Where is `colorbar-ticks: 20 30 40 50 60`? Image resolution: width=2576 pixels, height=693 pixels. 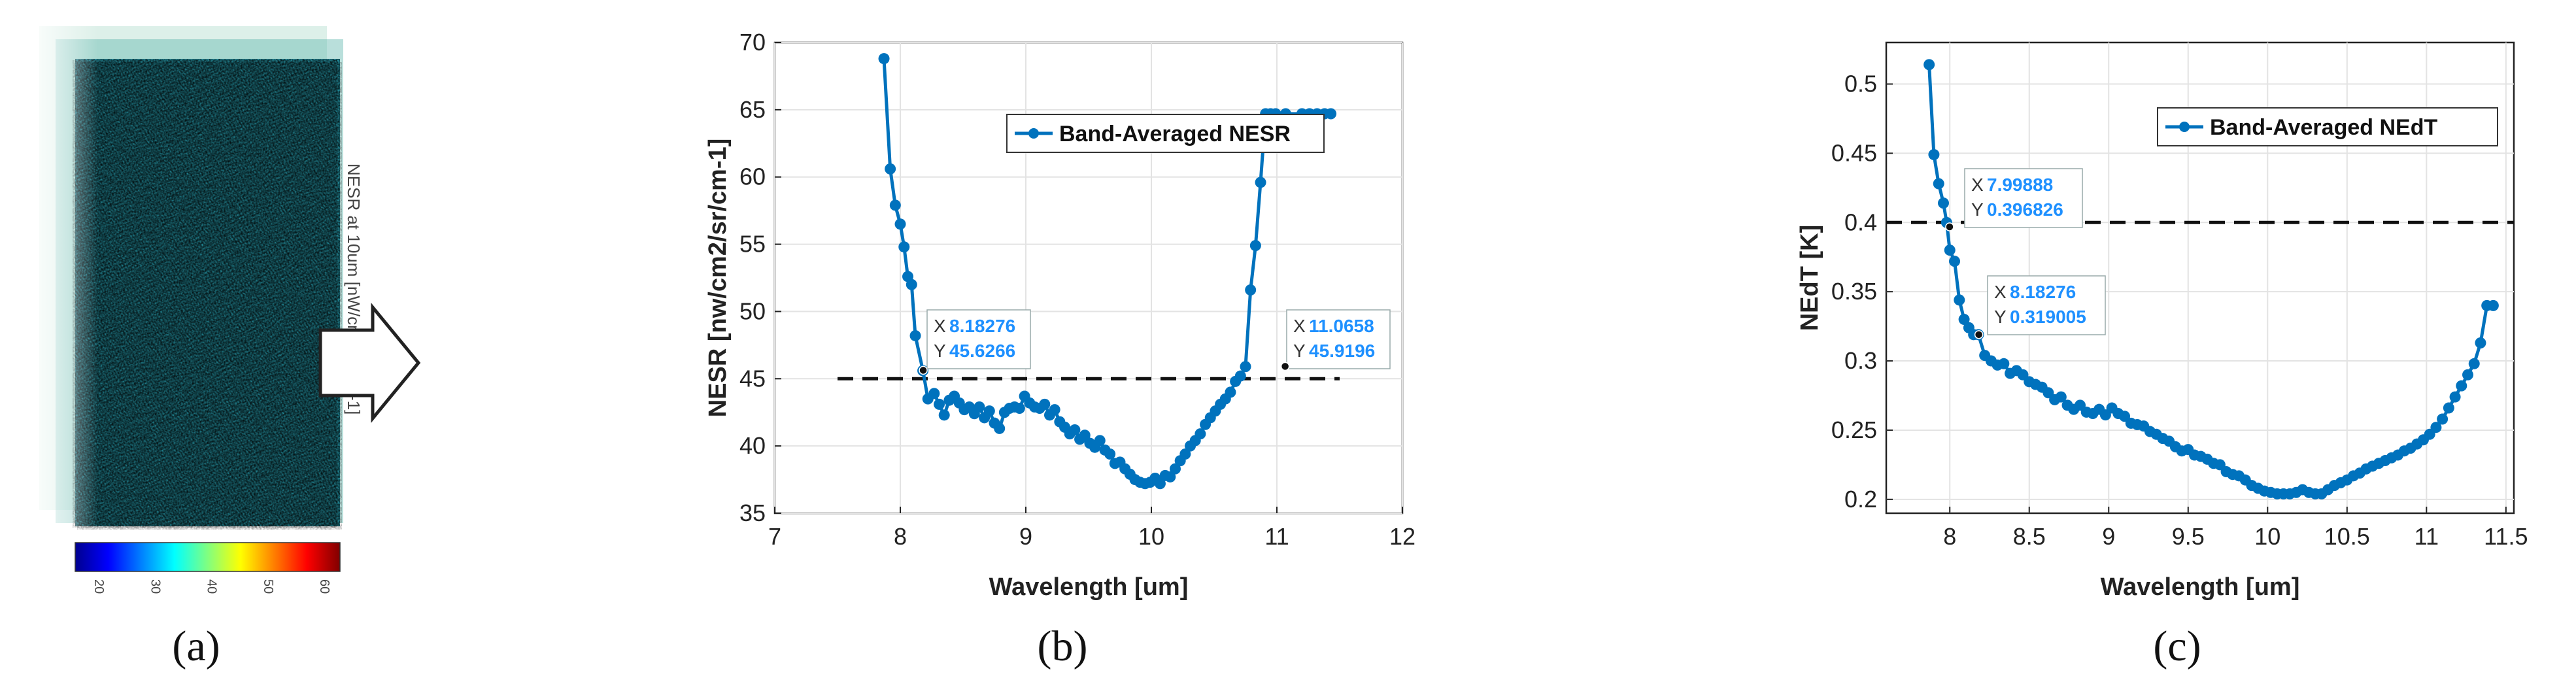 colorbar-ticks: 20 30 40 50 60 is located at coordinates (211, 586).